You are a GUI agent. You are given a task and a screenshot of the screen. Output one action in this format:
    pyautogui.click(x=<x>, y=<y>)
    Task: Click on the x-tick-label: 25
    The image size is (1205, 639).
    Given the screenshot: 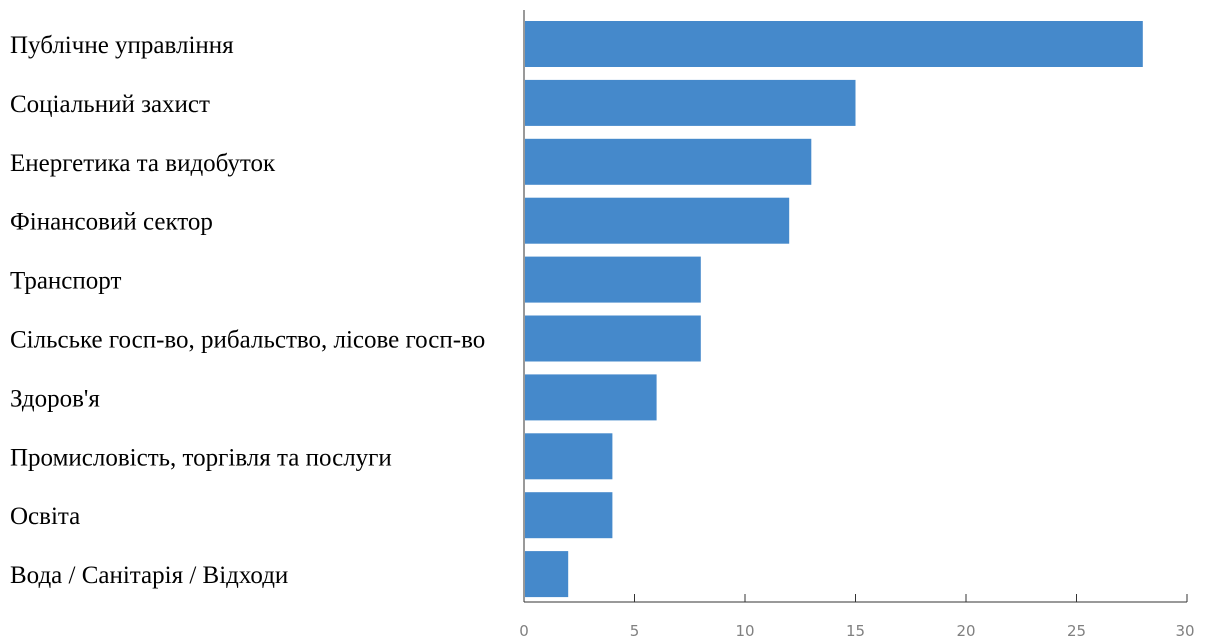 What is the action you would take?
    pyautogui.click(x=1076, y=630)
    